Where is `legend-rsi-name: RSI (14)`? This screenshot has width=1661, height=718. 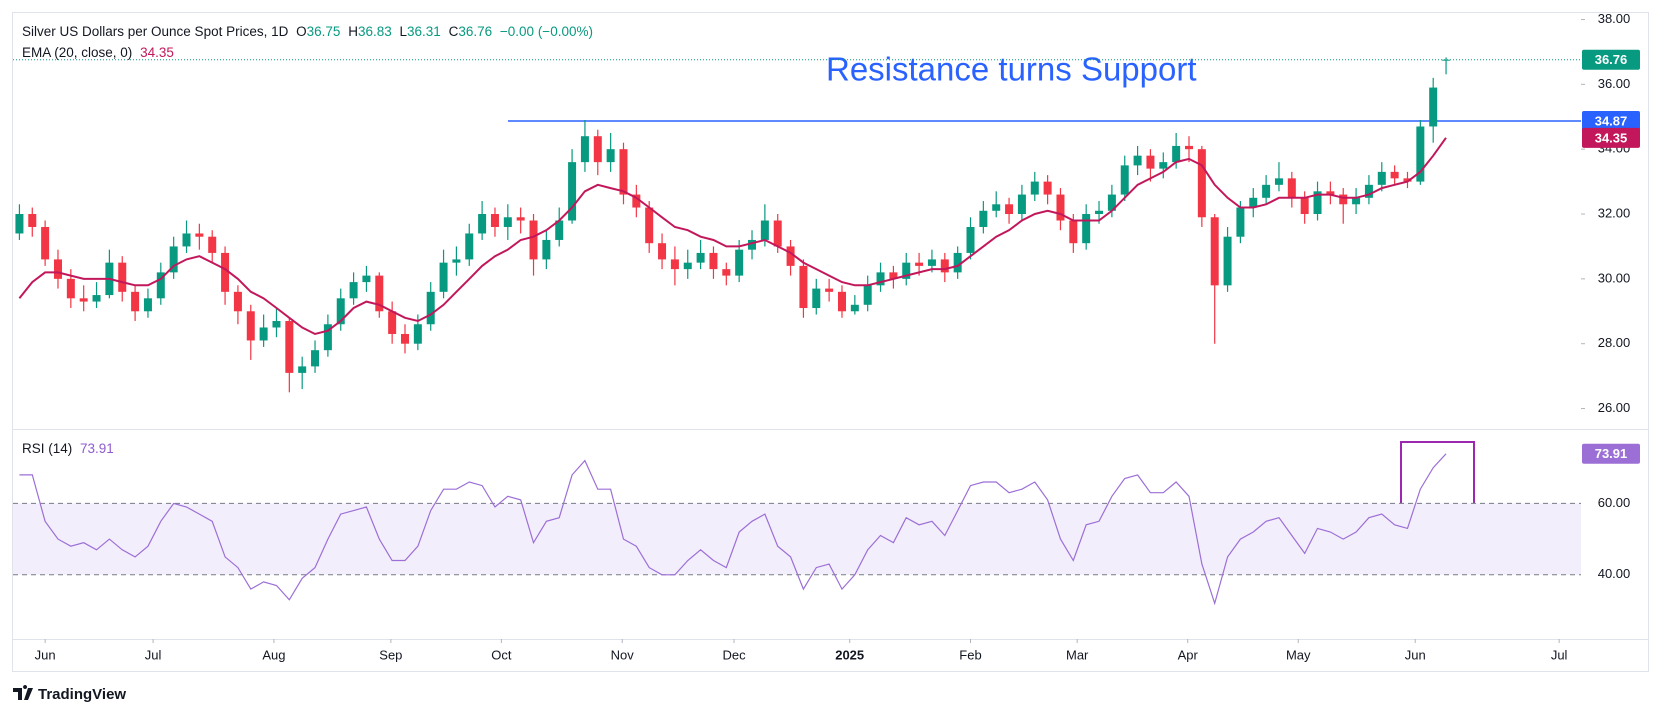 legend-rsi-name: RSI (14) is located at coordinates (47, 448).